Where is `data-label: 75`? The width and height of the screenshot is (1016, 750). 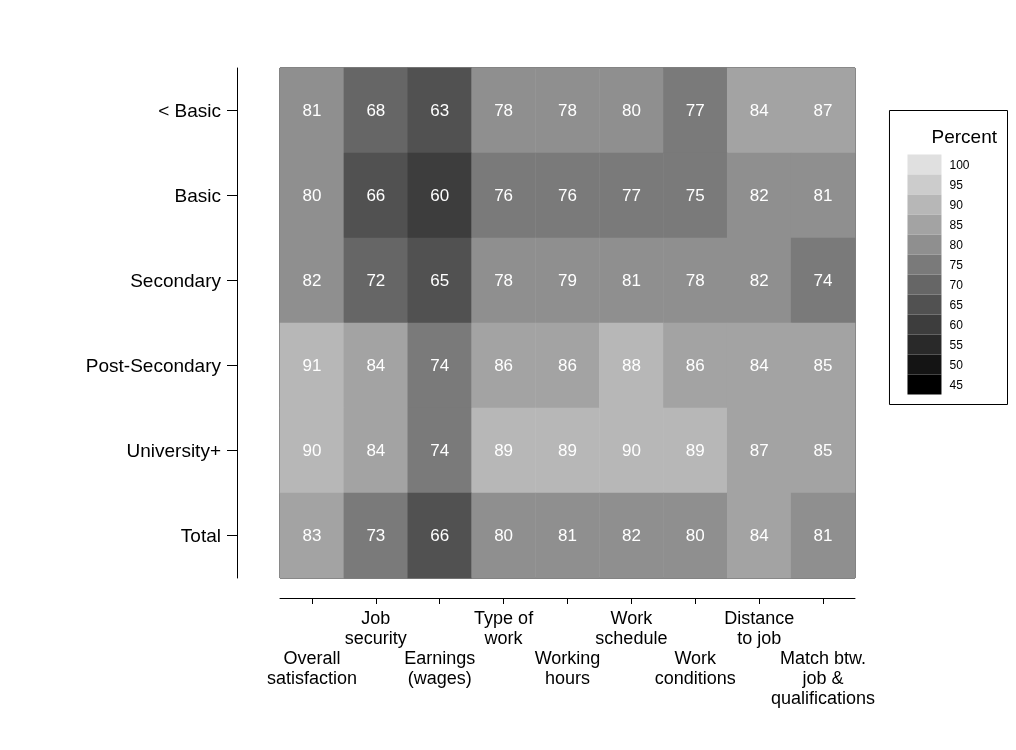
data-label: 75 is located at coordinates (695, 195).